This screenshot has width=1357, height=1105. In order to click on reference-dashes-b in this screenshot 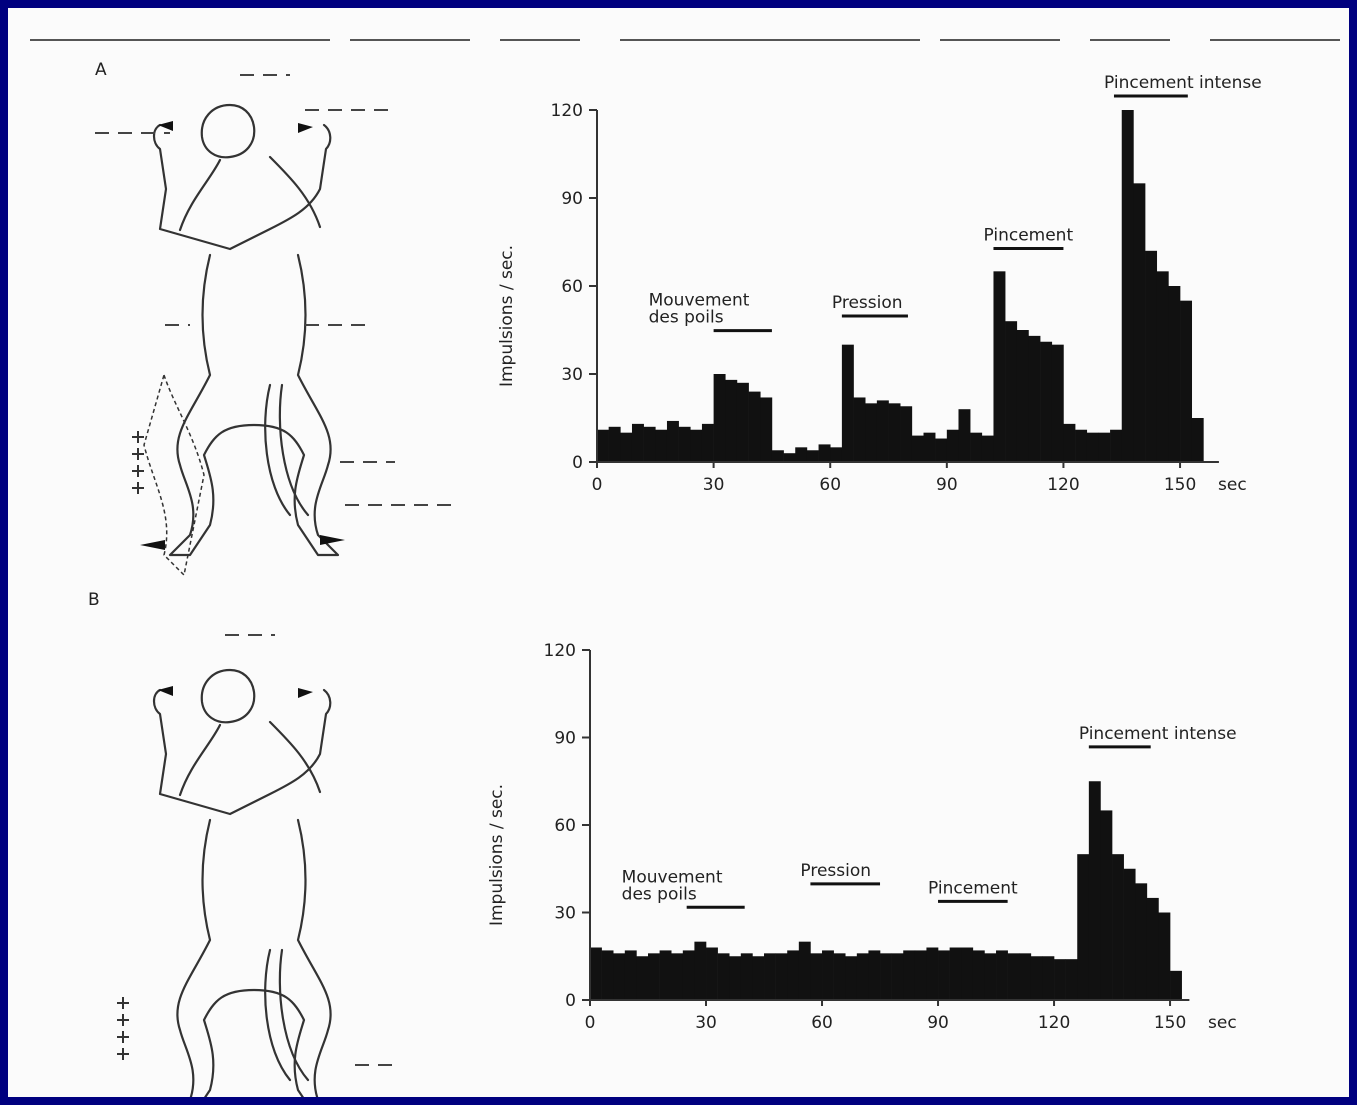, I will do `click(312, 850)`.